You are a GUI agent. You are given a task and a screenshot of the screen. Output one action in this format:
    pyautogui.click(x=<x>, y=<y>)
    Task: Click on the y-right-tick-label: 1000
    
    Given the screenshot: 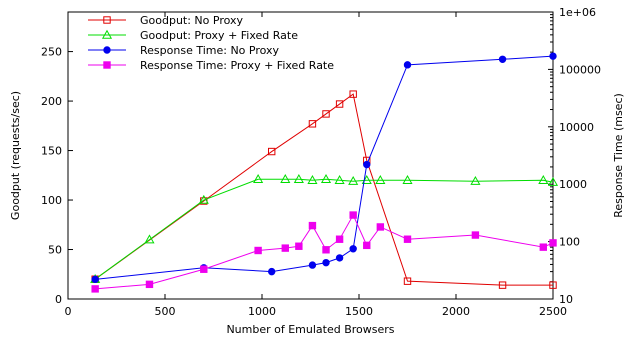 What is the action you would take?
    pyautogui.click(x=573, y=184)
    